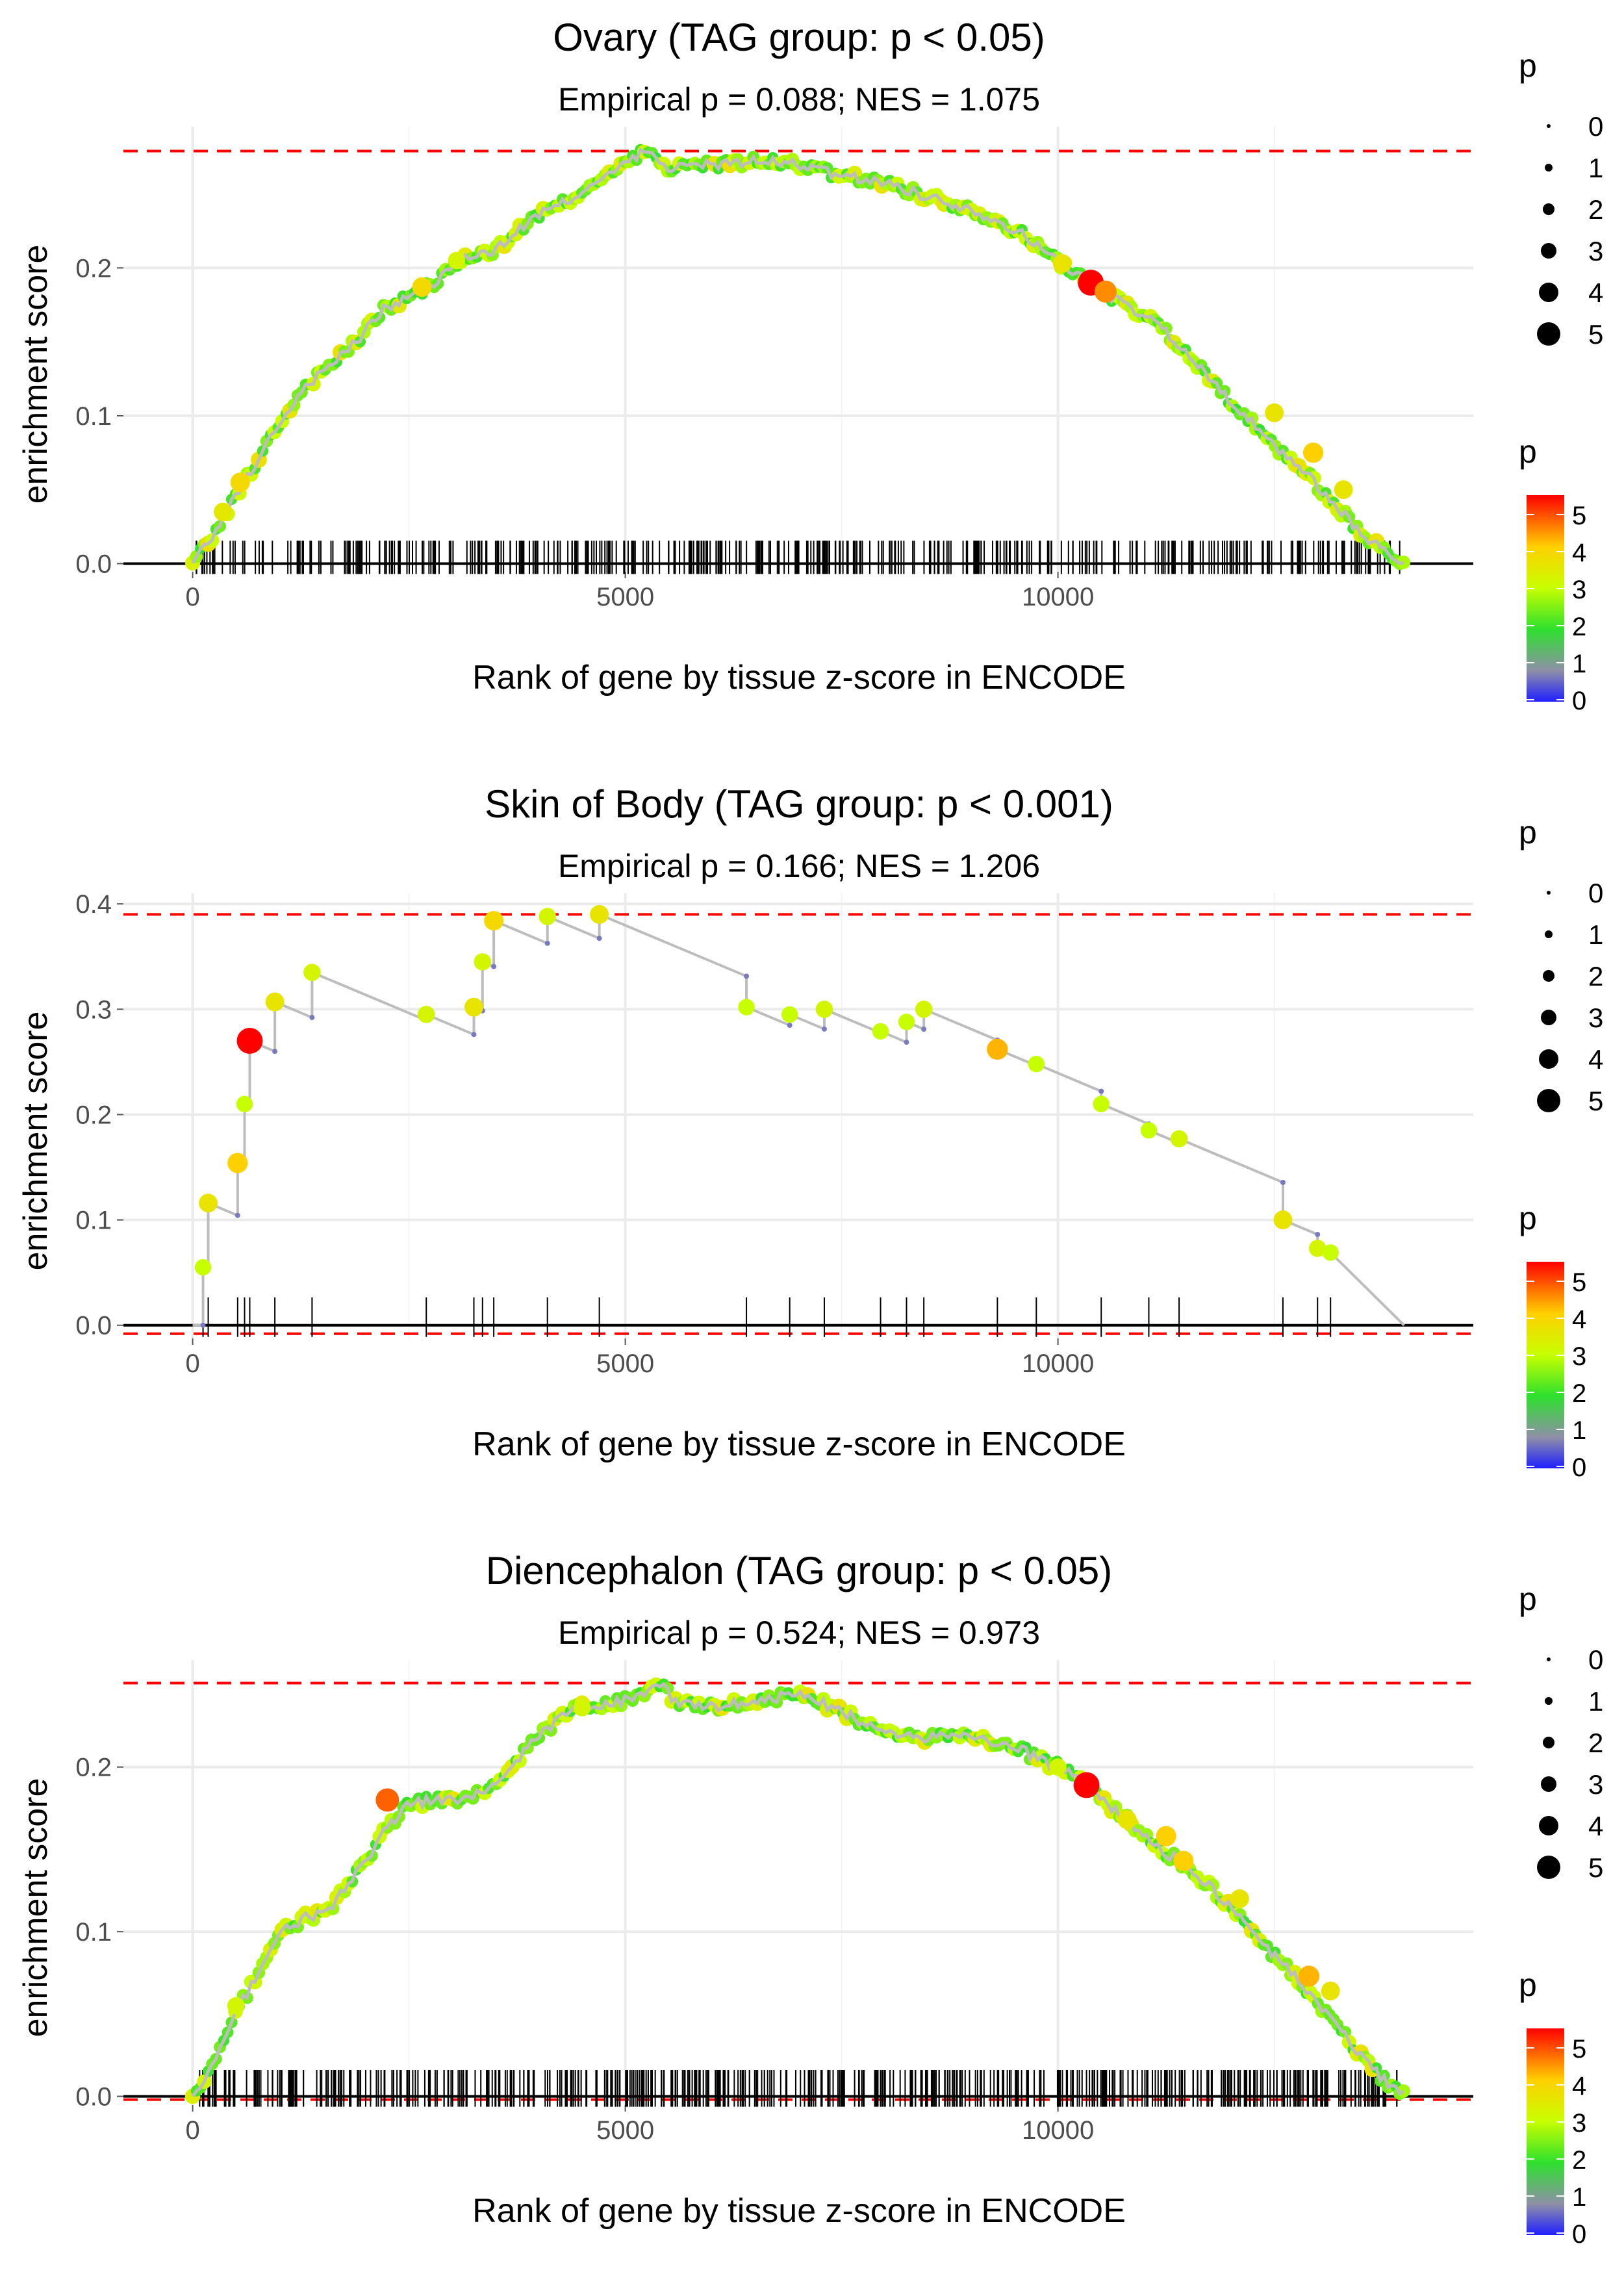  Describe the element at coordinates (799, 866) in the screenshot. I see `plot-subtitle: Empirical p = 0.166; NES = 1.206` at that location.